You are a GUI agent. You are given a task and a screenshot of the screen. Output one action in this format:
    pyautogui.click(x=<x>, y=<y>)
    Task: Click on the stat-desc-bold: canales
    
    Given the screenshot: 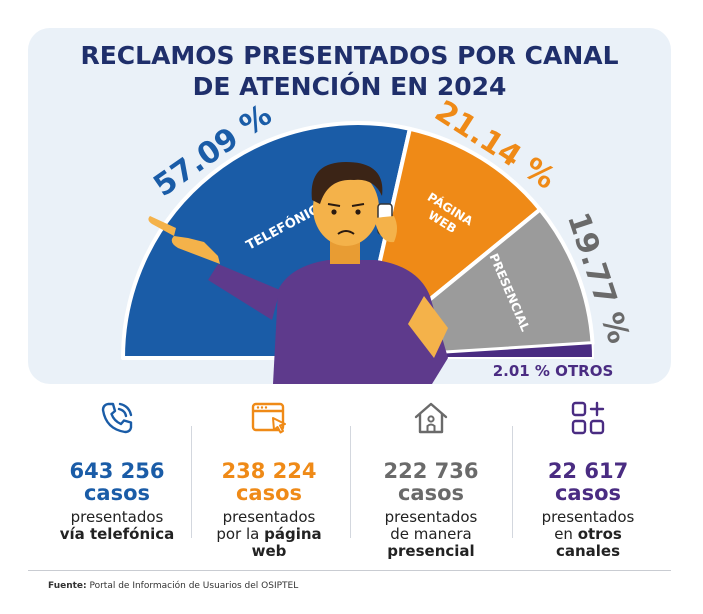 What is the action you would take?
    pyautogui.click(x=588, y=551)
    